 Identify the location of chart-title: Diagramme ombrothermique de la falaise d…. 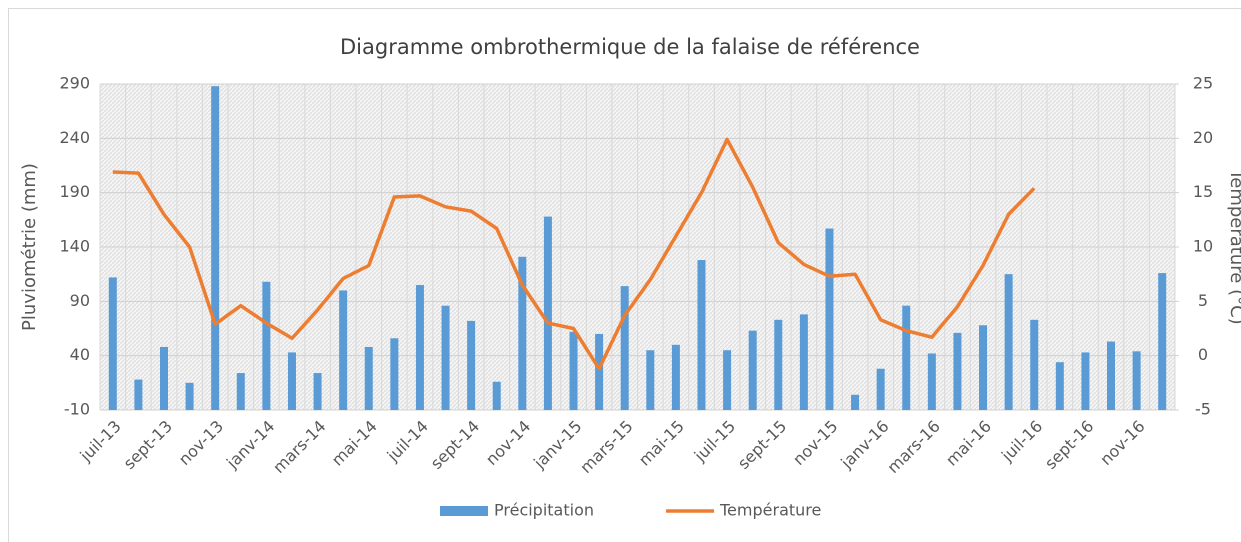
(630, 47).